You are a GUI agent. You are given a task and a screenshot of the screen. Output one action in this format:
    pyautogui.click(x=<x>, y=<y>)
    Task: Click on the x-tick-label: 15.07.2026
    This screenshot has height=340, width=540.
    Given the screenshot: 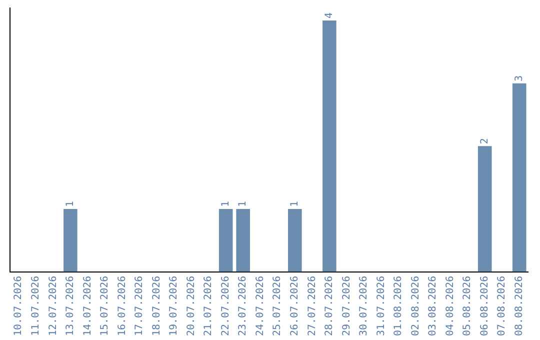 What is the action you would take?
    pyautogui.click(x=105, y=306)
    